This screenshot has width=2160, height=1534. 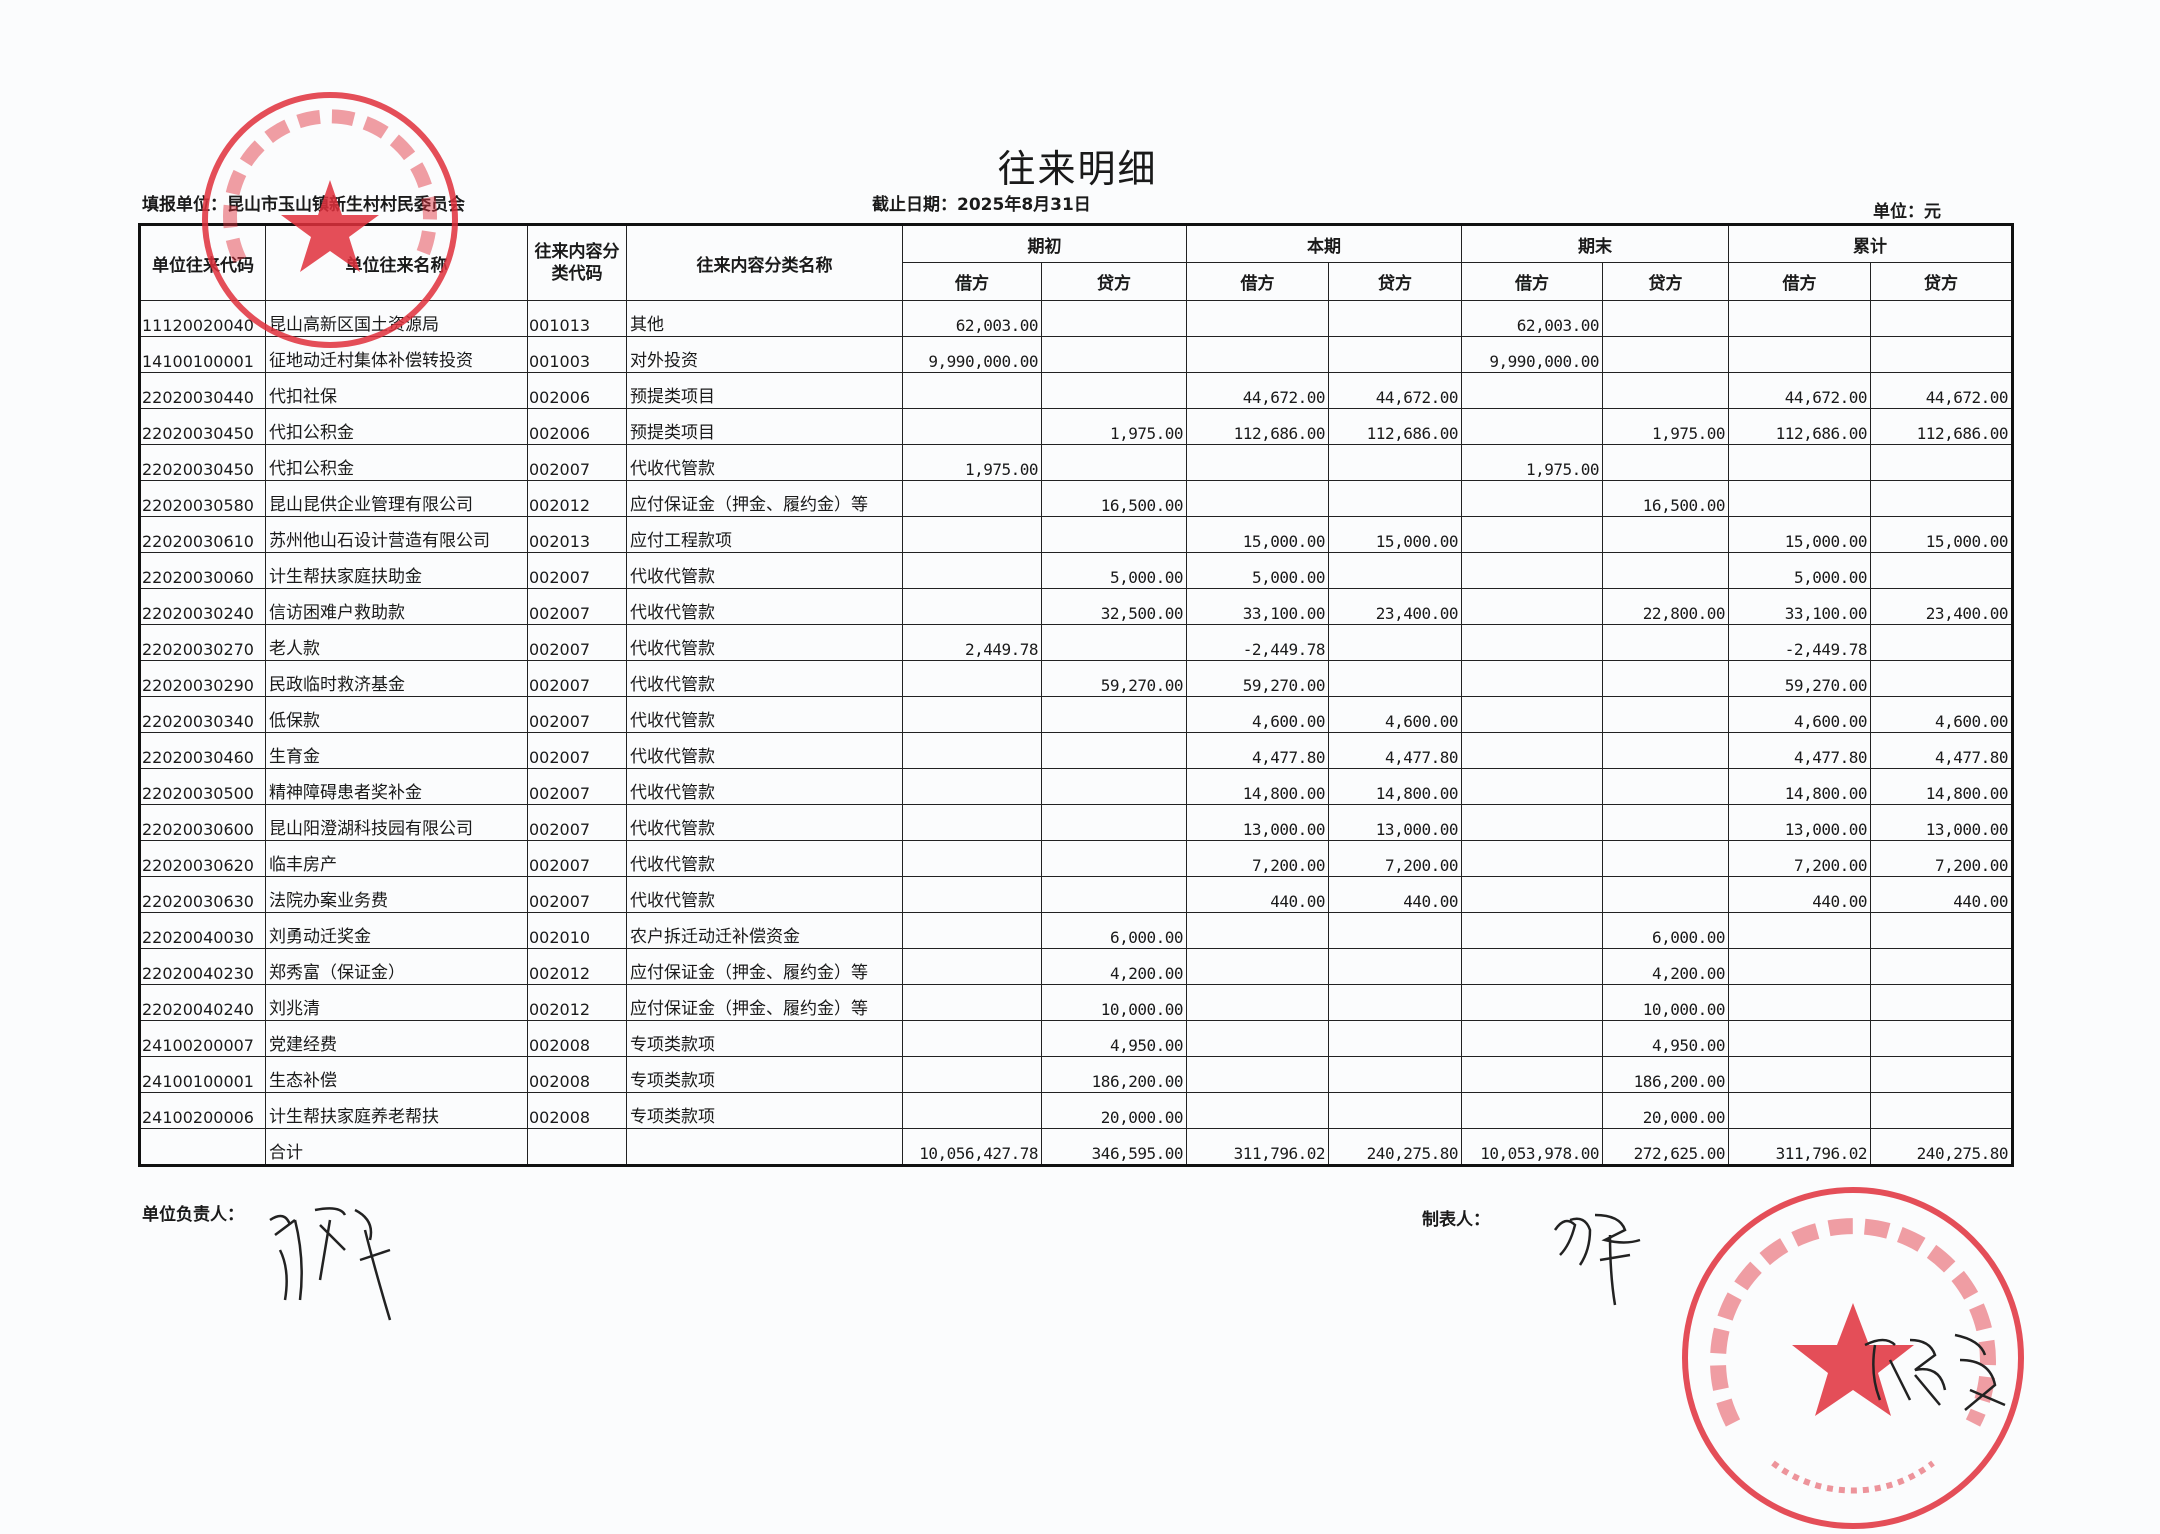 What do you see at coordinates (1257, 534) in the screenshot?
I see `cell-current-debit: 15,000.00` at bounding box center [1257, 534].